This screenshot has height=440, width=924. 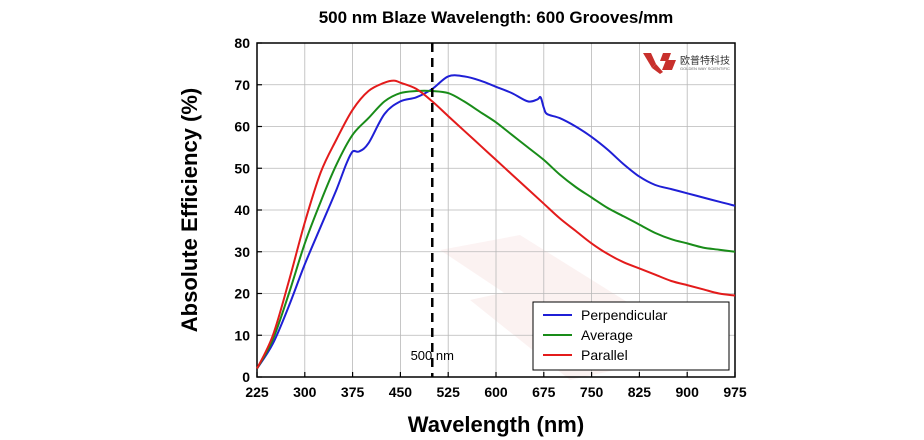 I want to click on y-tick-label: 60, so click(x=242, y=127).